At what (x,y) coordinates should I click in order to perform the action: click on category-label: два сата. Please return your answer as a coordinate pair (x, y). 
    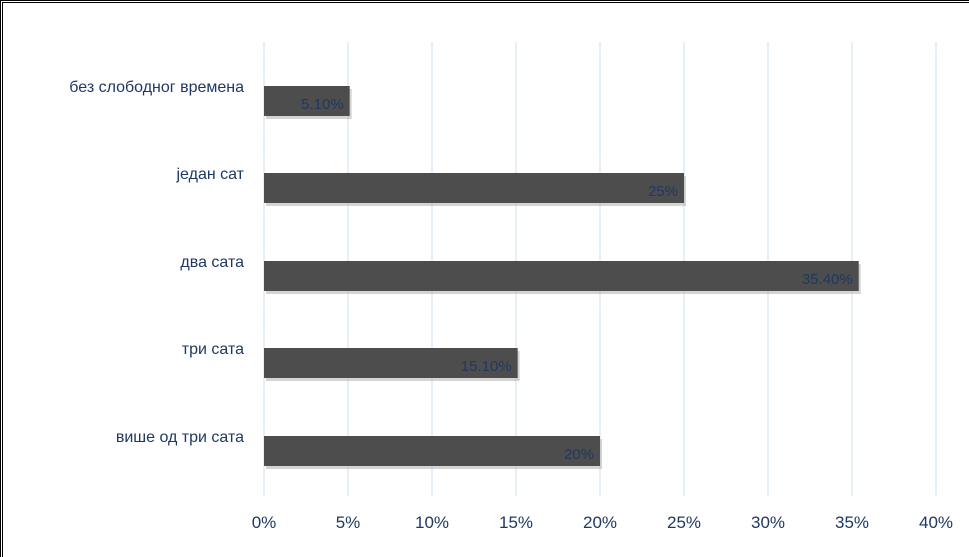
    Looking at the image, I should click on (212, 262).